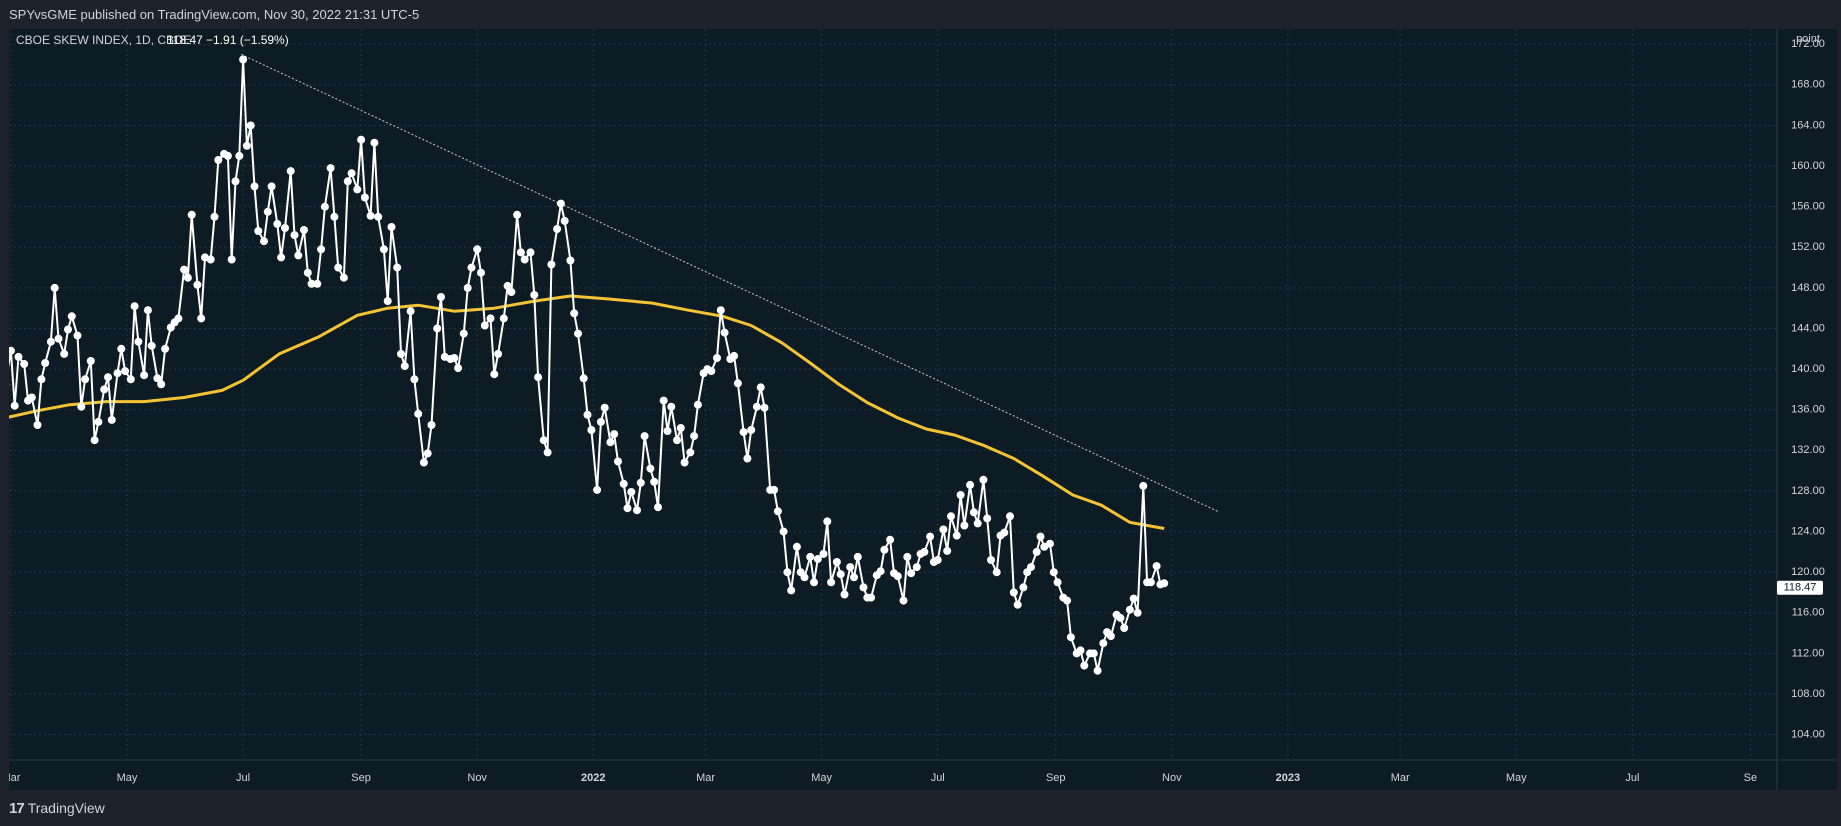  What do you see at coordinates (1808, 613) in the screenshot?
I see `y-tick-label: 116.00` at bounding box center [1808, 613].